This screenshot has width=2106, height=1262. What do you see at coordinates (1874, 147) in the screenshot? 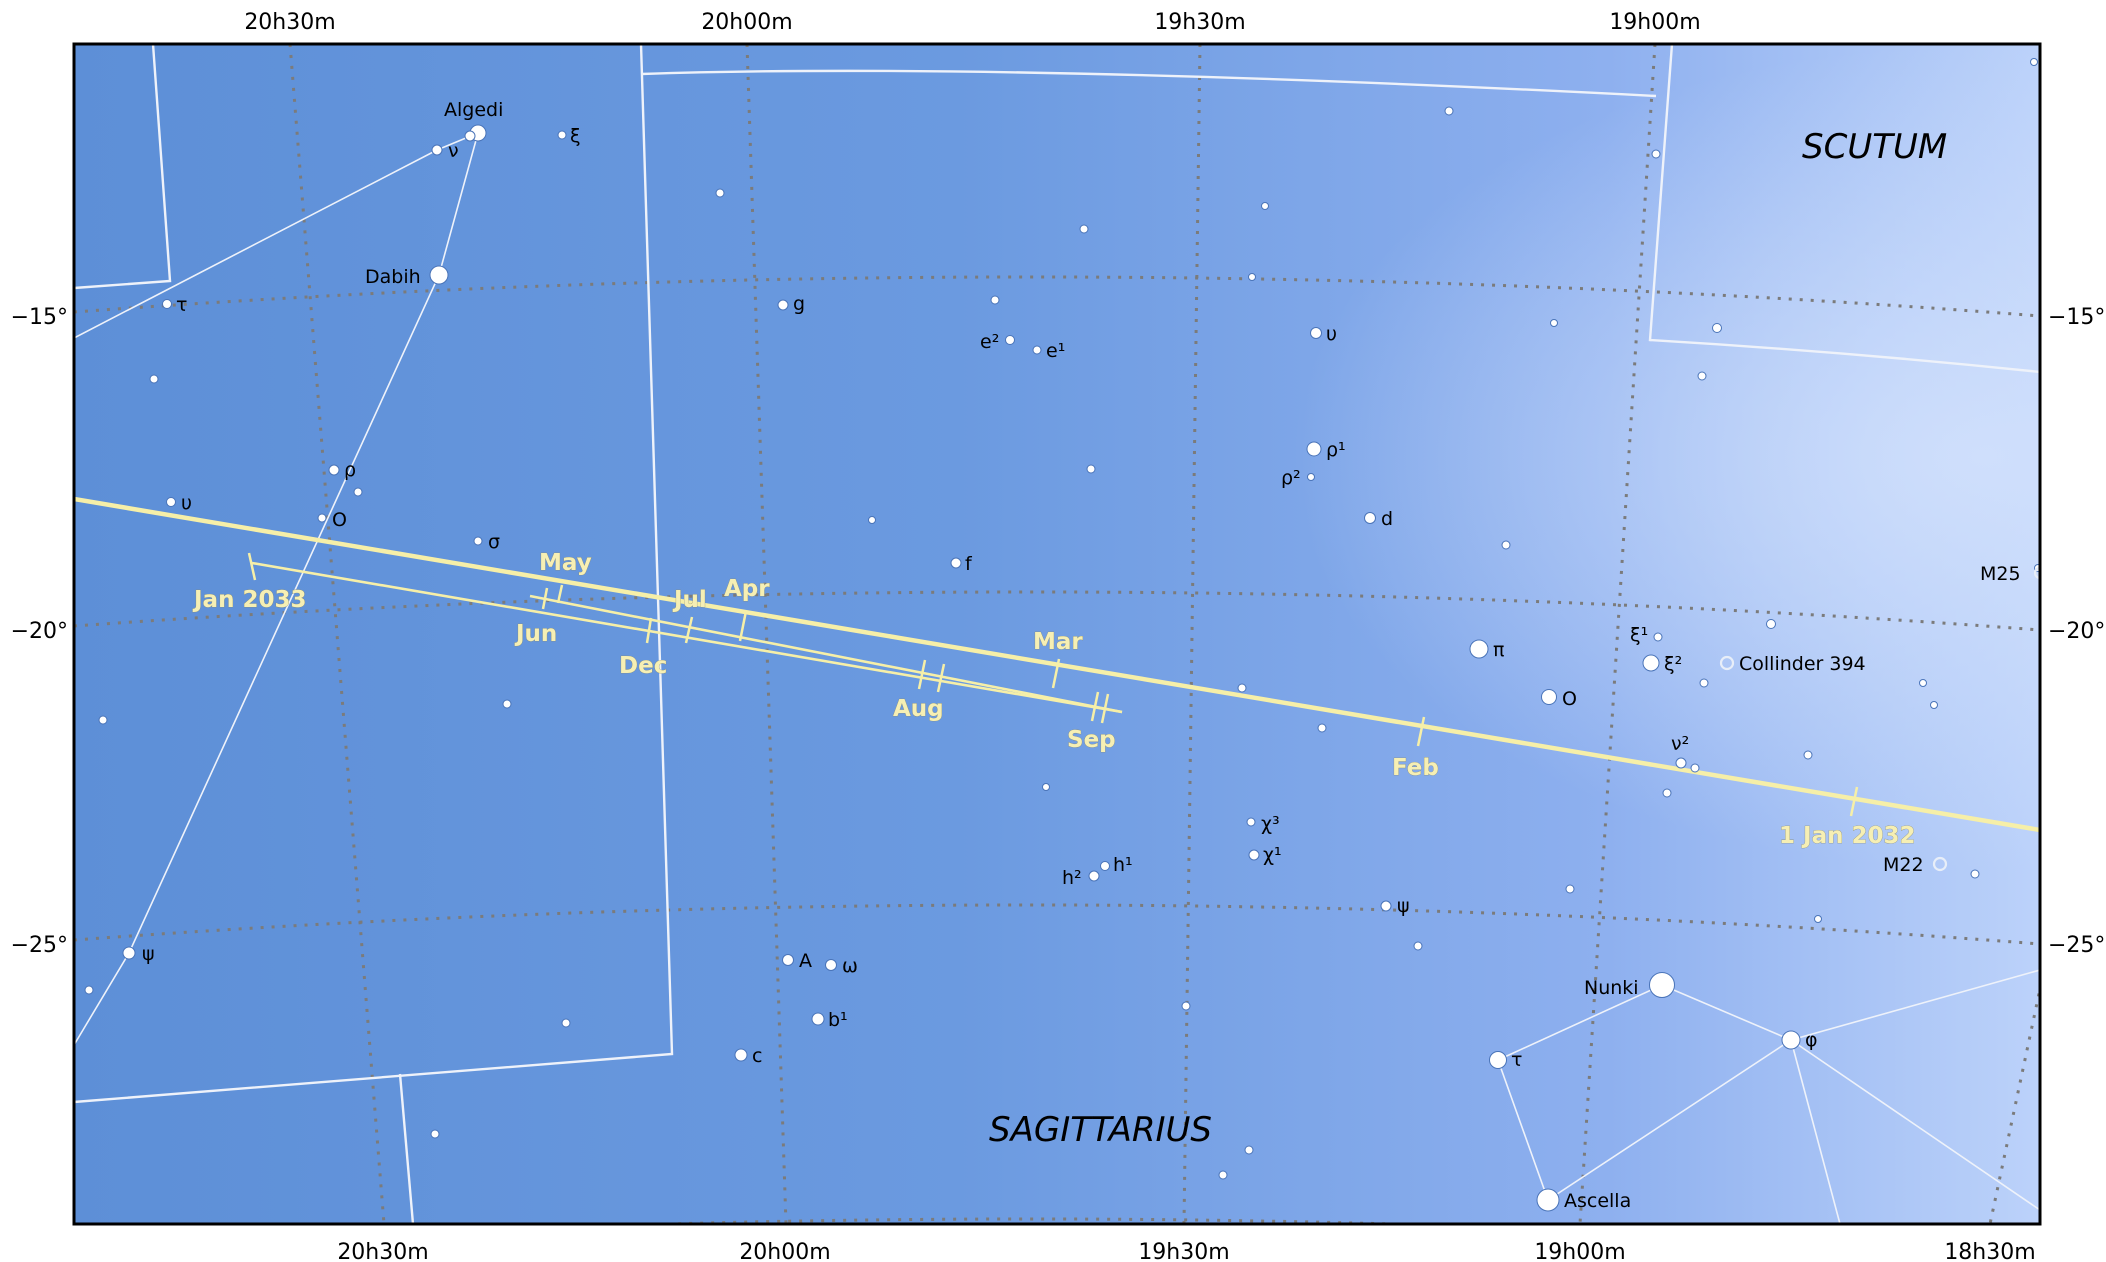
I see `constellation-label-scutum: SCUTUM` at bounding box center [1874, 147].